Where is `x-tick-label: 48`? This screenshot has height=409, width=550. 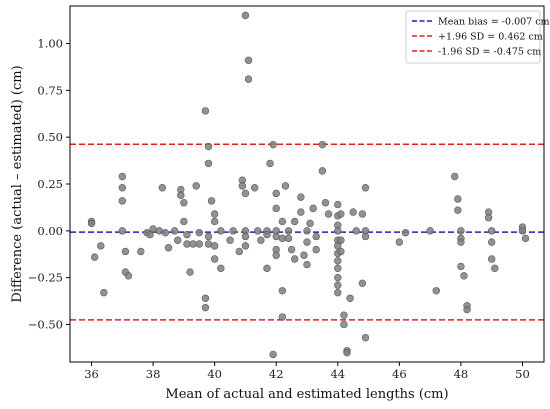
x-tick-label: 48 is located at coordinates (461, 374).